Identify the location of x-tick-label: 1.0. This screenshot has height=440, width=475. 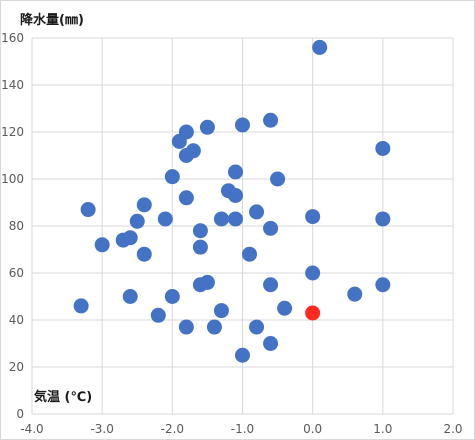
(382, 429).